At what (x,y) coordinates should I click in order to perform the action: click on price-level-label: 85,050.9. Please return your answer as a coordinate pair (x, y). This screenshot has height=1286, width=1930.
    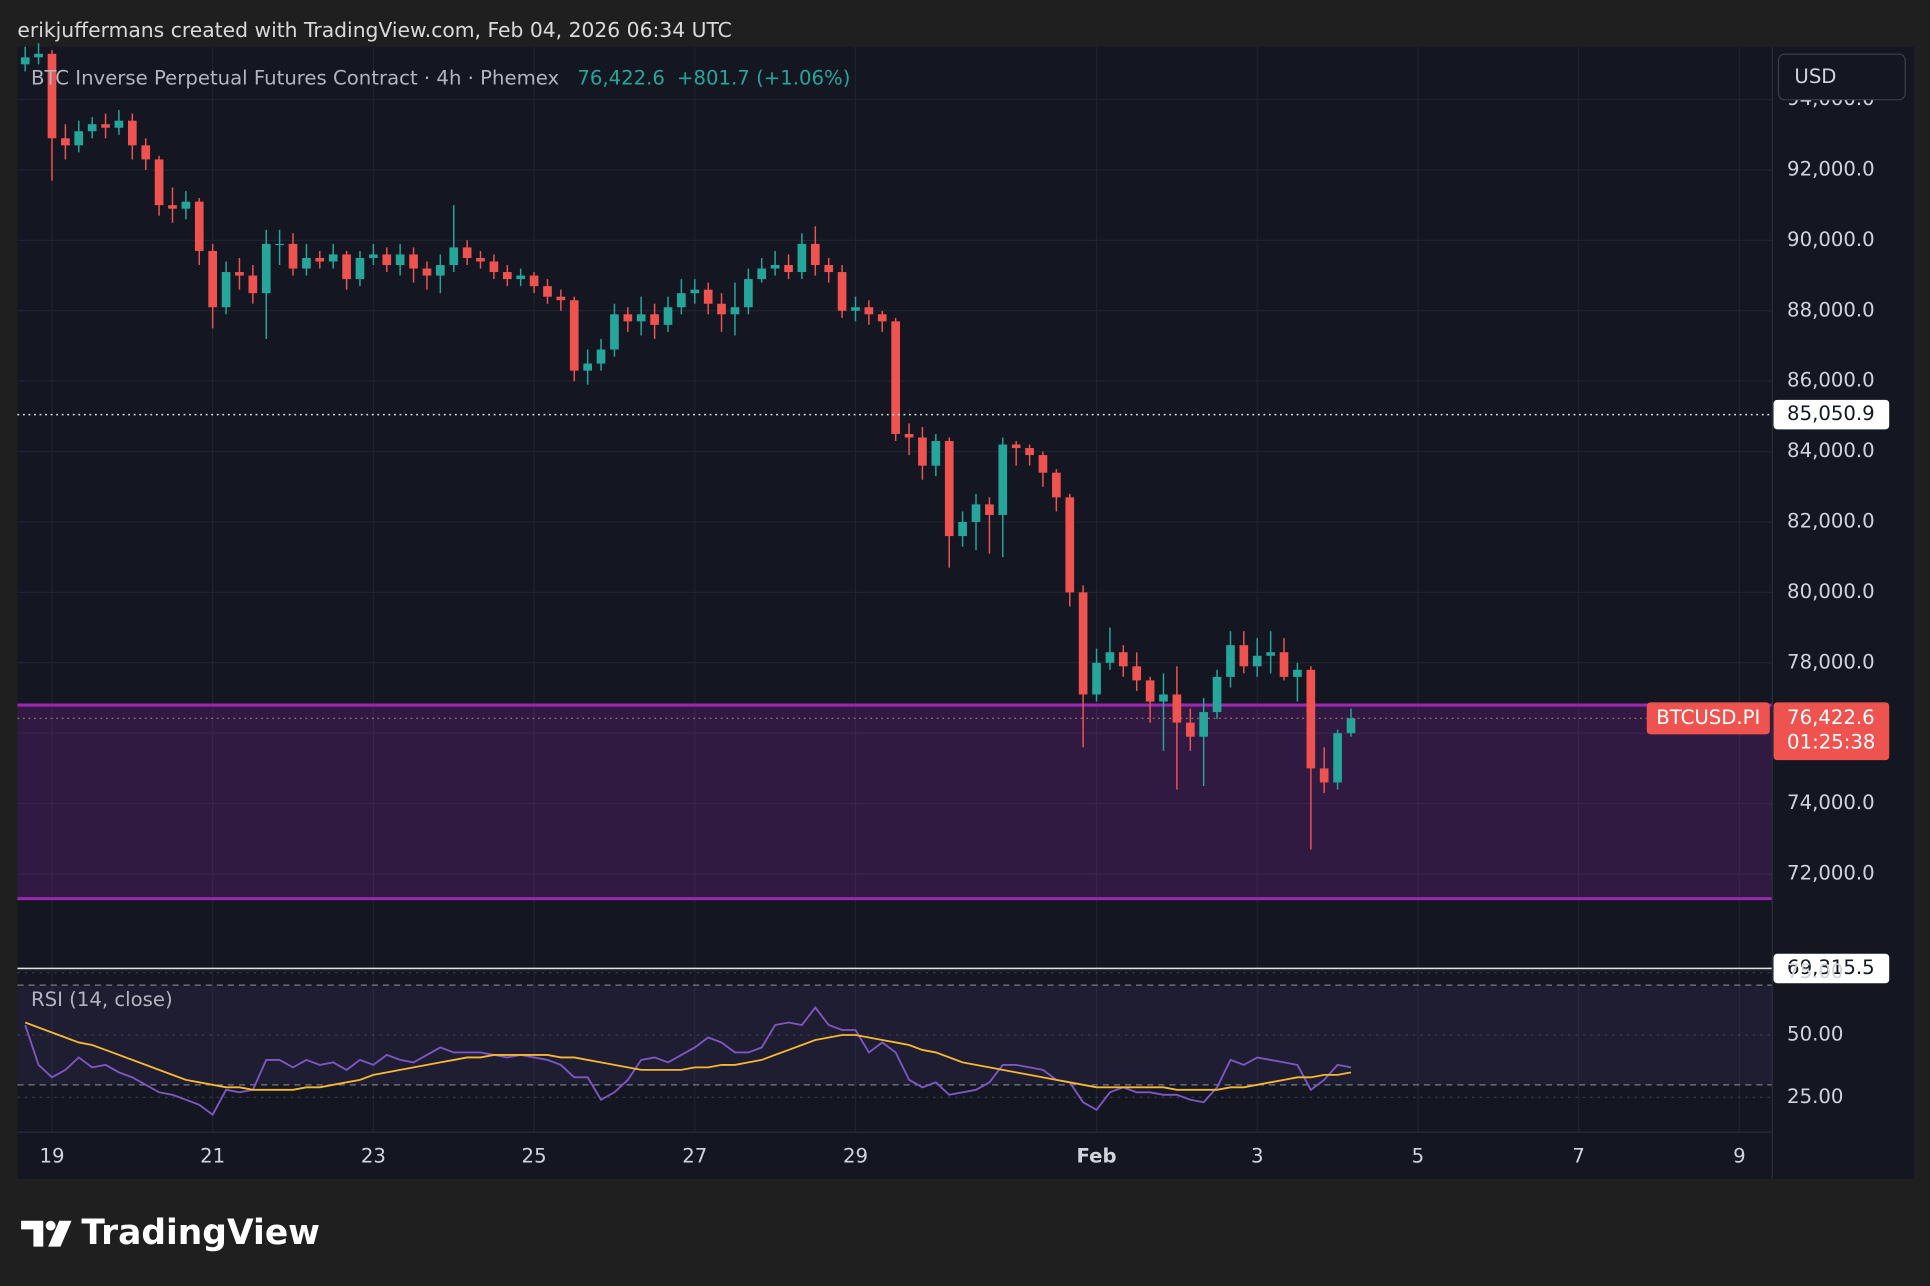
    Looking at the image, I should click on (1831, 413).